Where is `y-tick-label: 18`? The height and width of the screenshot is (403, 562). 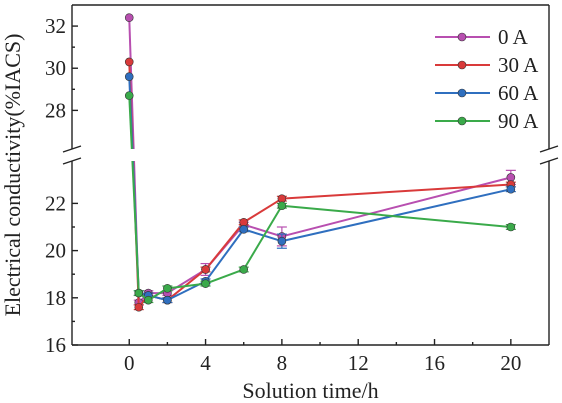 y-tick-label: 18 is located at coordinates (55, 298).